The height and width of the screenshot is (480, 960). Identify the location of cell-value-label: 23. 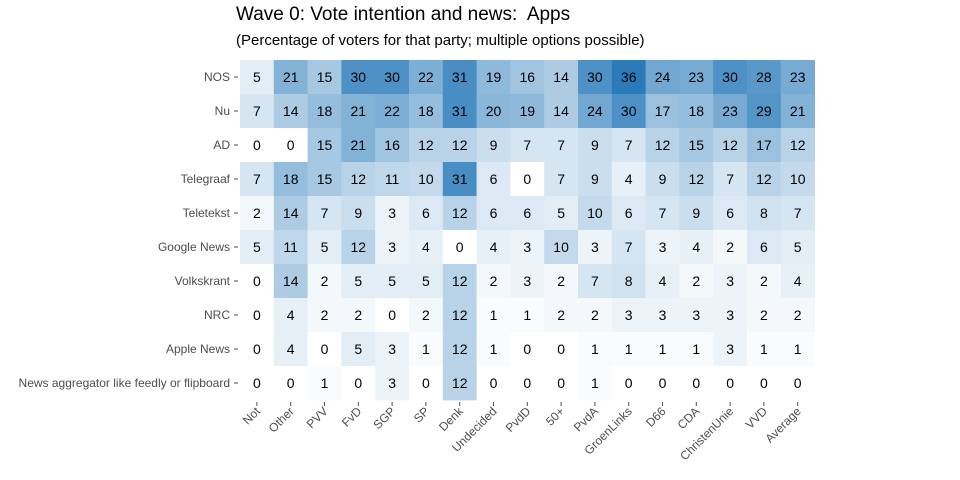
(798, 77).